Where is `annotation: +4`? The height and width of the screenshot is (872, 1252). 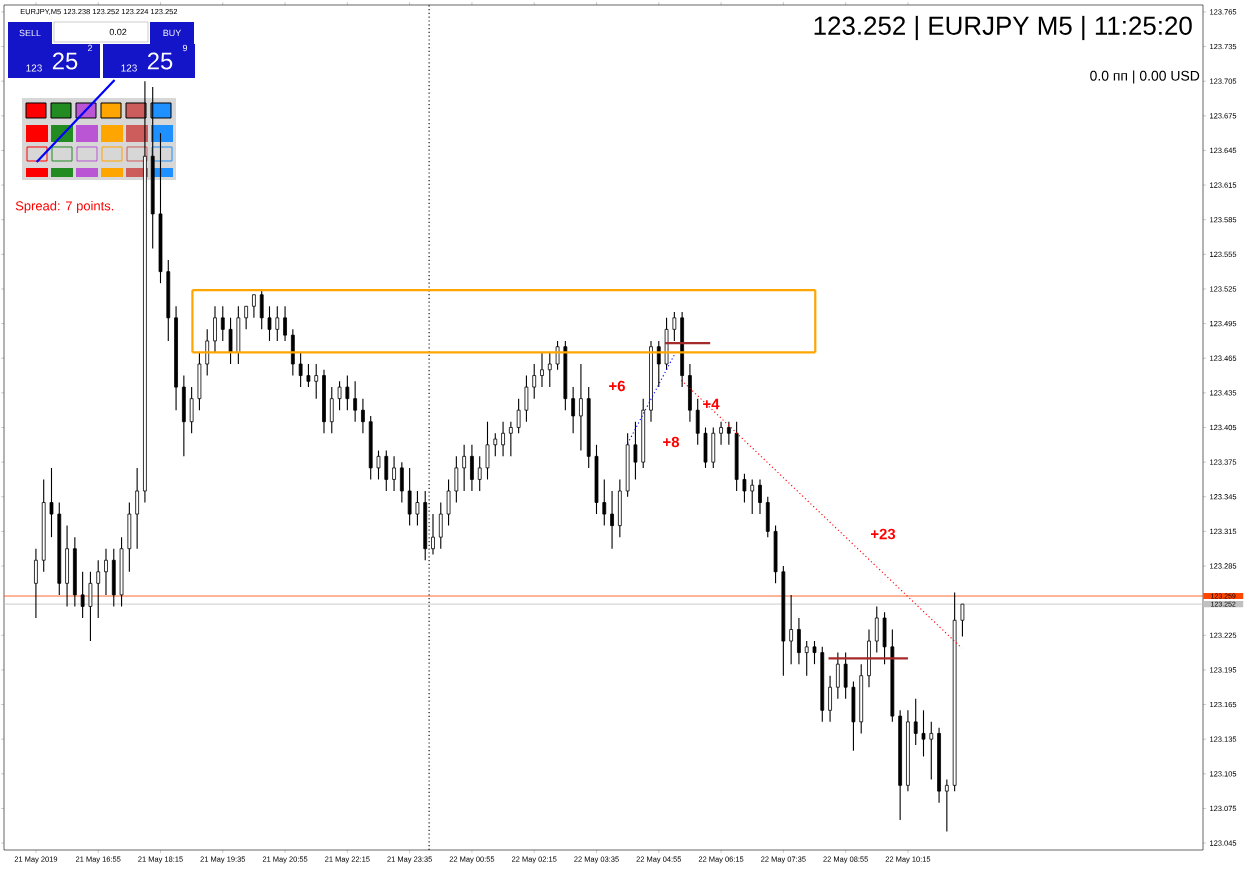
annotation: +4 is located at coordinates (711, 404).